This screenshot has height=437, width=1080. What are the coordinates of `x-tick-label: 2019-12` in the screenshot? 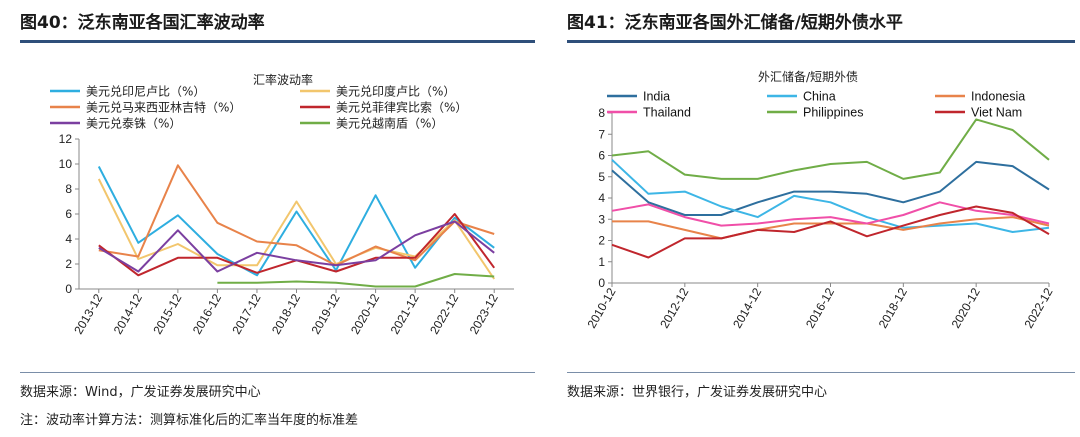 It's located at (325, 313).